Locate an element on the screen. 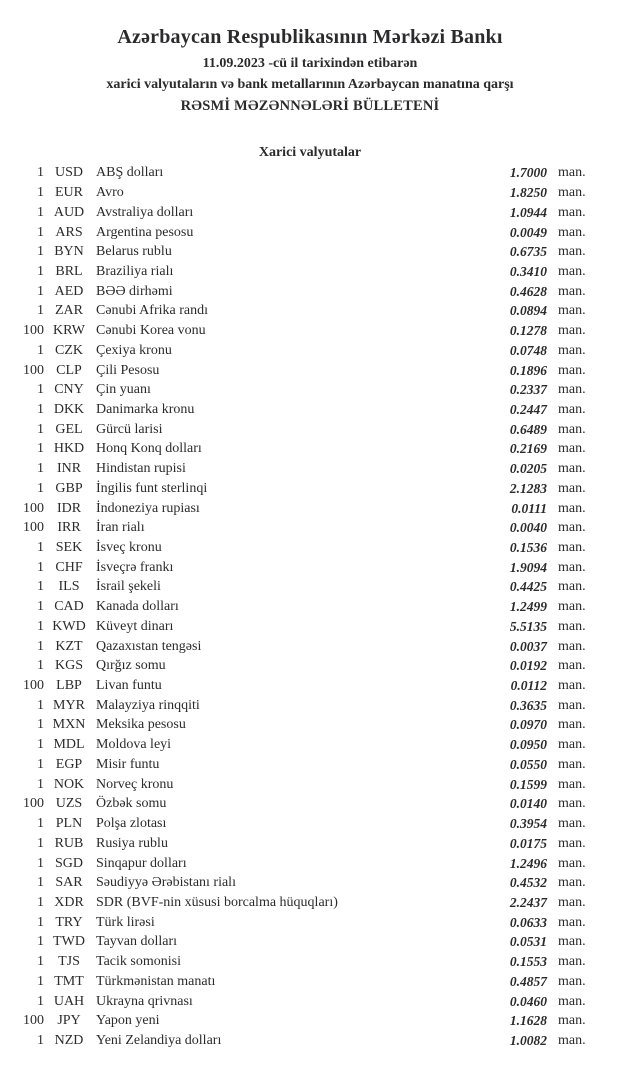  rate-row: 1 EGP Misir funtu 0.0550 man. is located at coordinates (310, 765).